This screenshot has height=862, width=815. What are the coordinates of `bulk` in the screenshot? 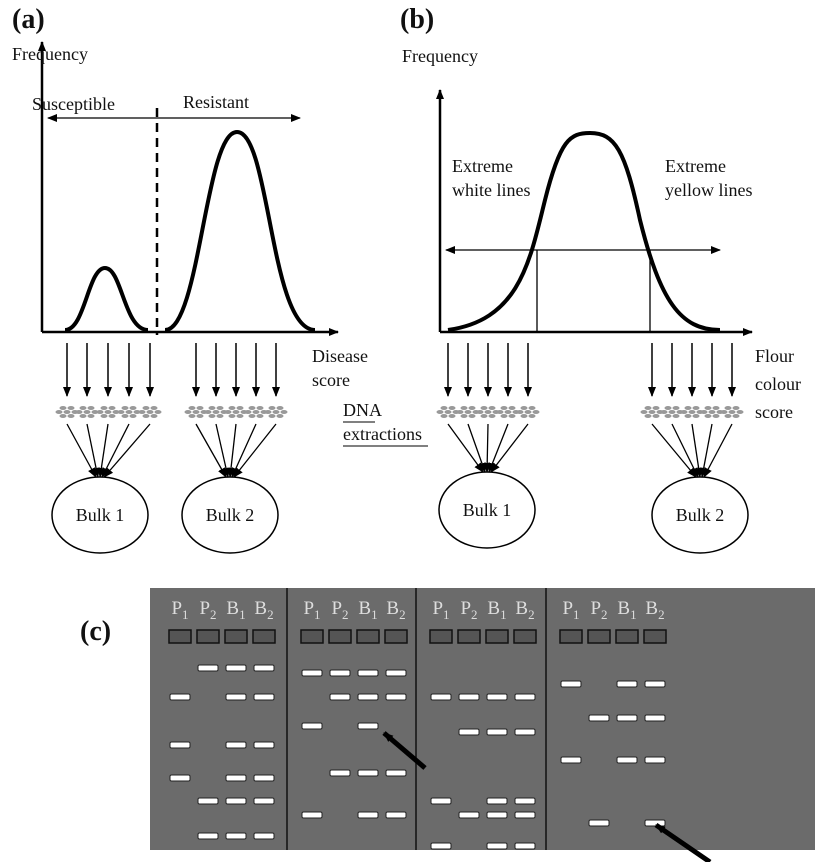 It's located at (700, 515).